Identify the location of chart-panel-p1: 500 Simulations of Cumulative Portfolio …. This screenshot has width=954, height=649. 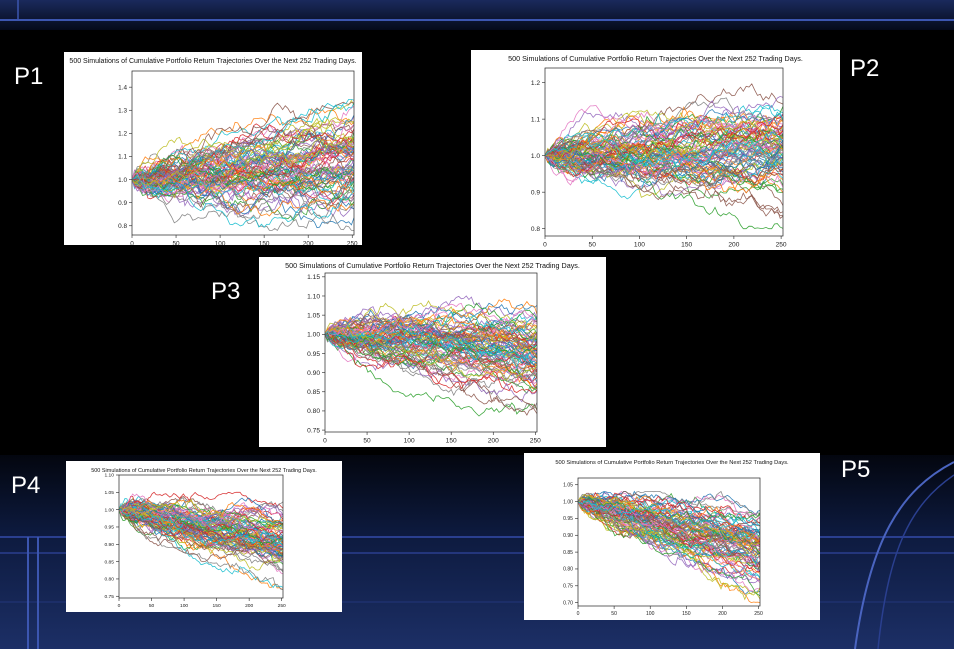
(213, 148).